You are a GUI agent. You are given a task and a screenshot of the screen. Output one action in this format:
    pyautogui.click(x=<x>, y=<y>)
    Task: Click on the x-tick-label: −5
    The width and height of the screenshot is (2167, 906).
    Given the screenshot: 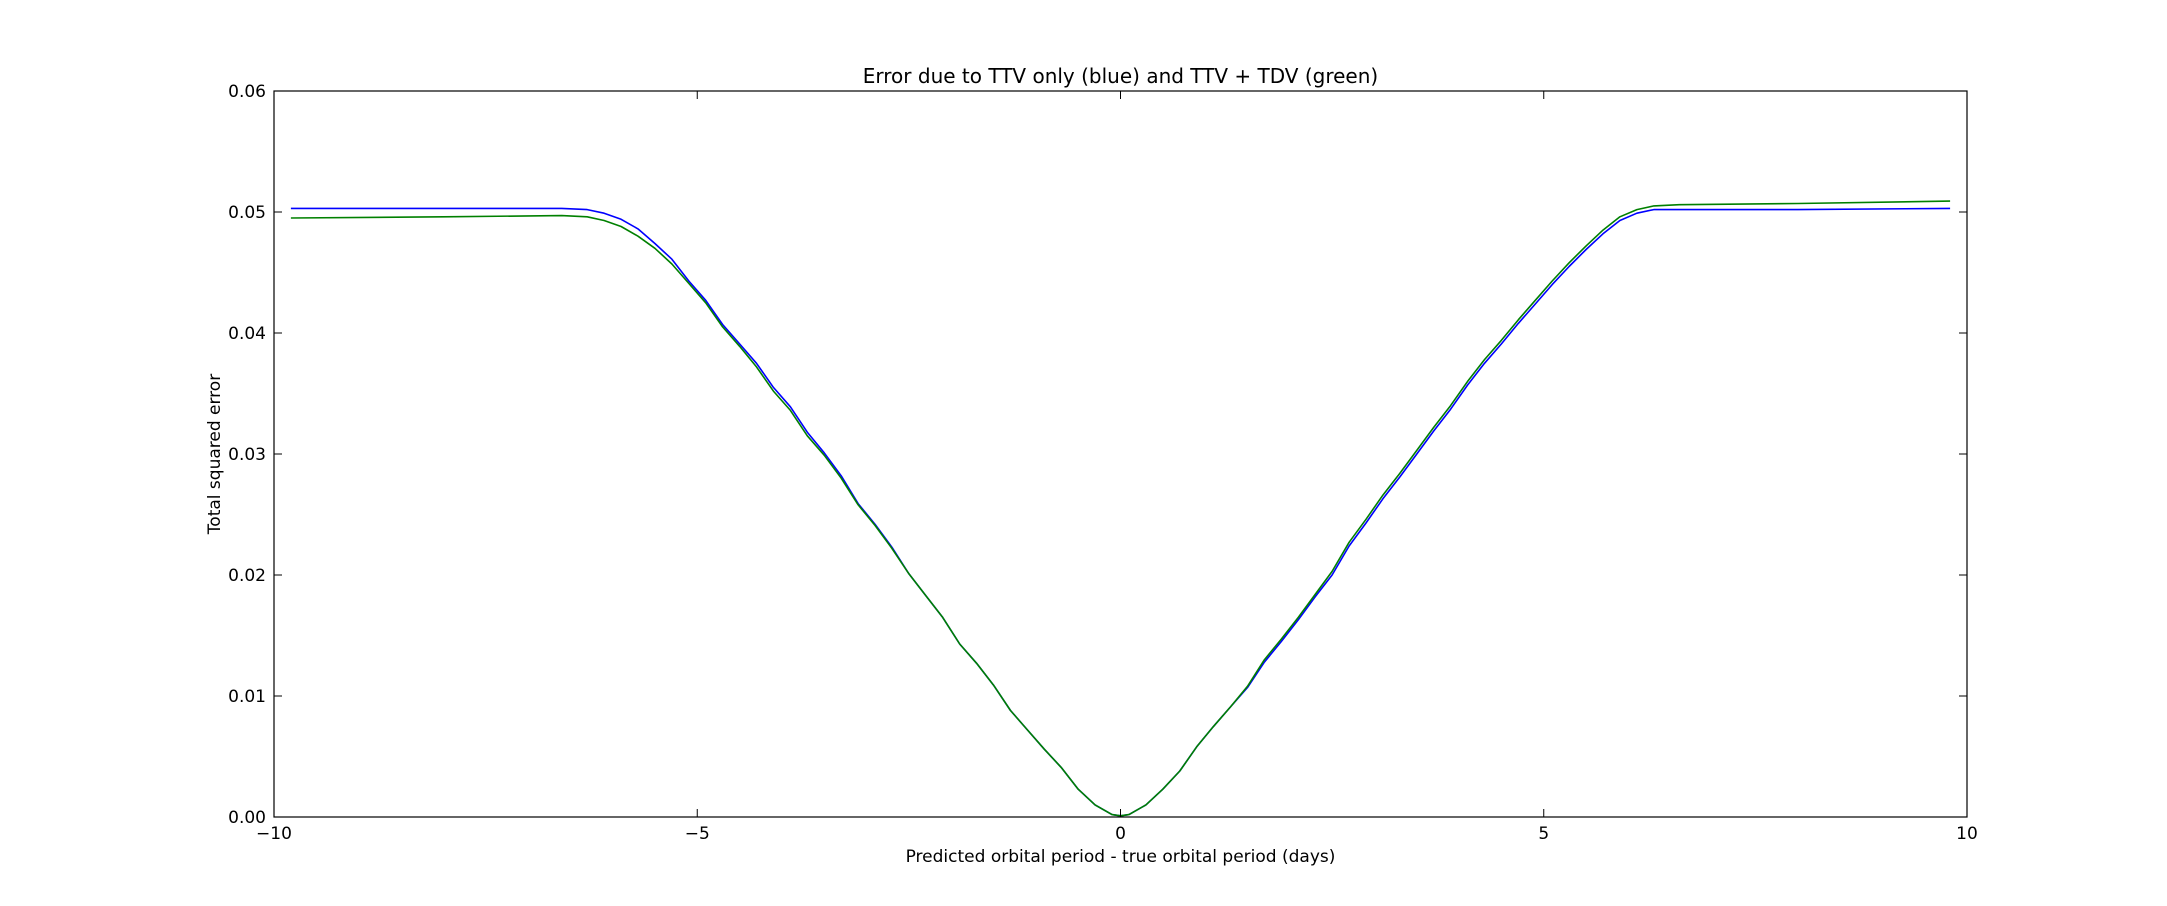 What is the action you would take?
    pyautogui.click(x=697, y=834)
    